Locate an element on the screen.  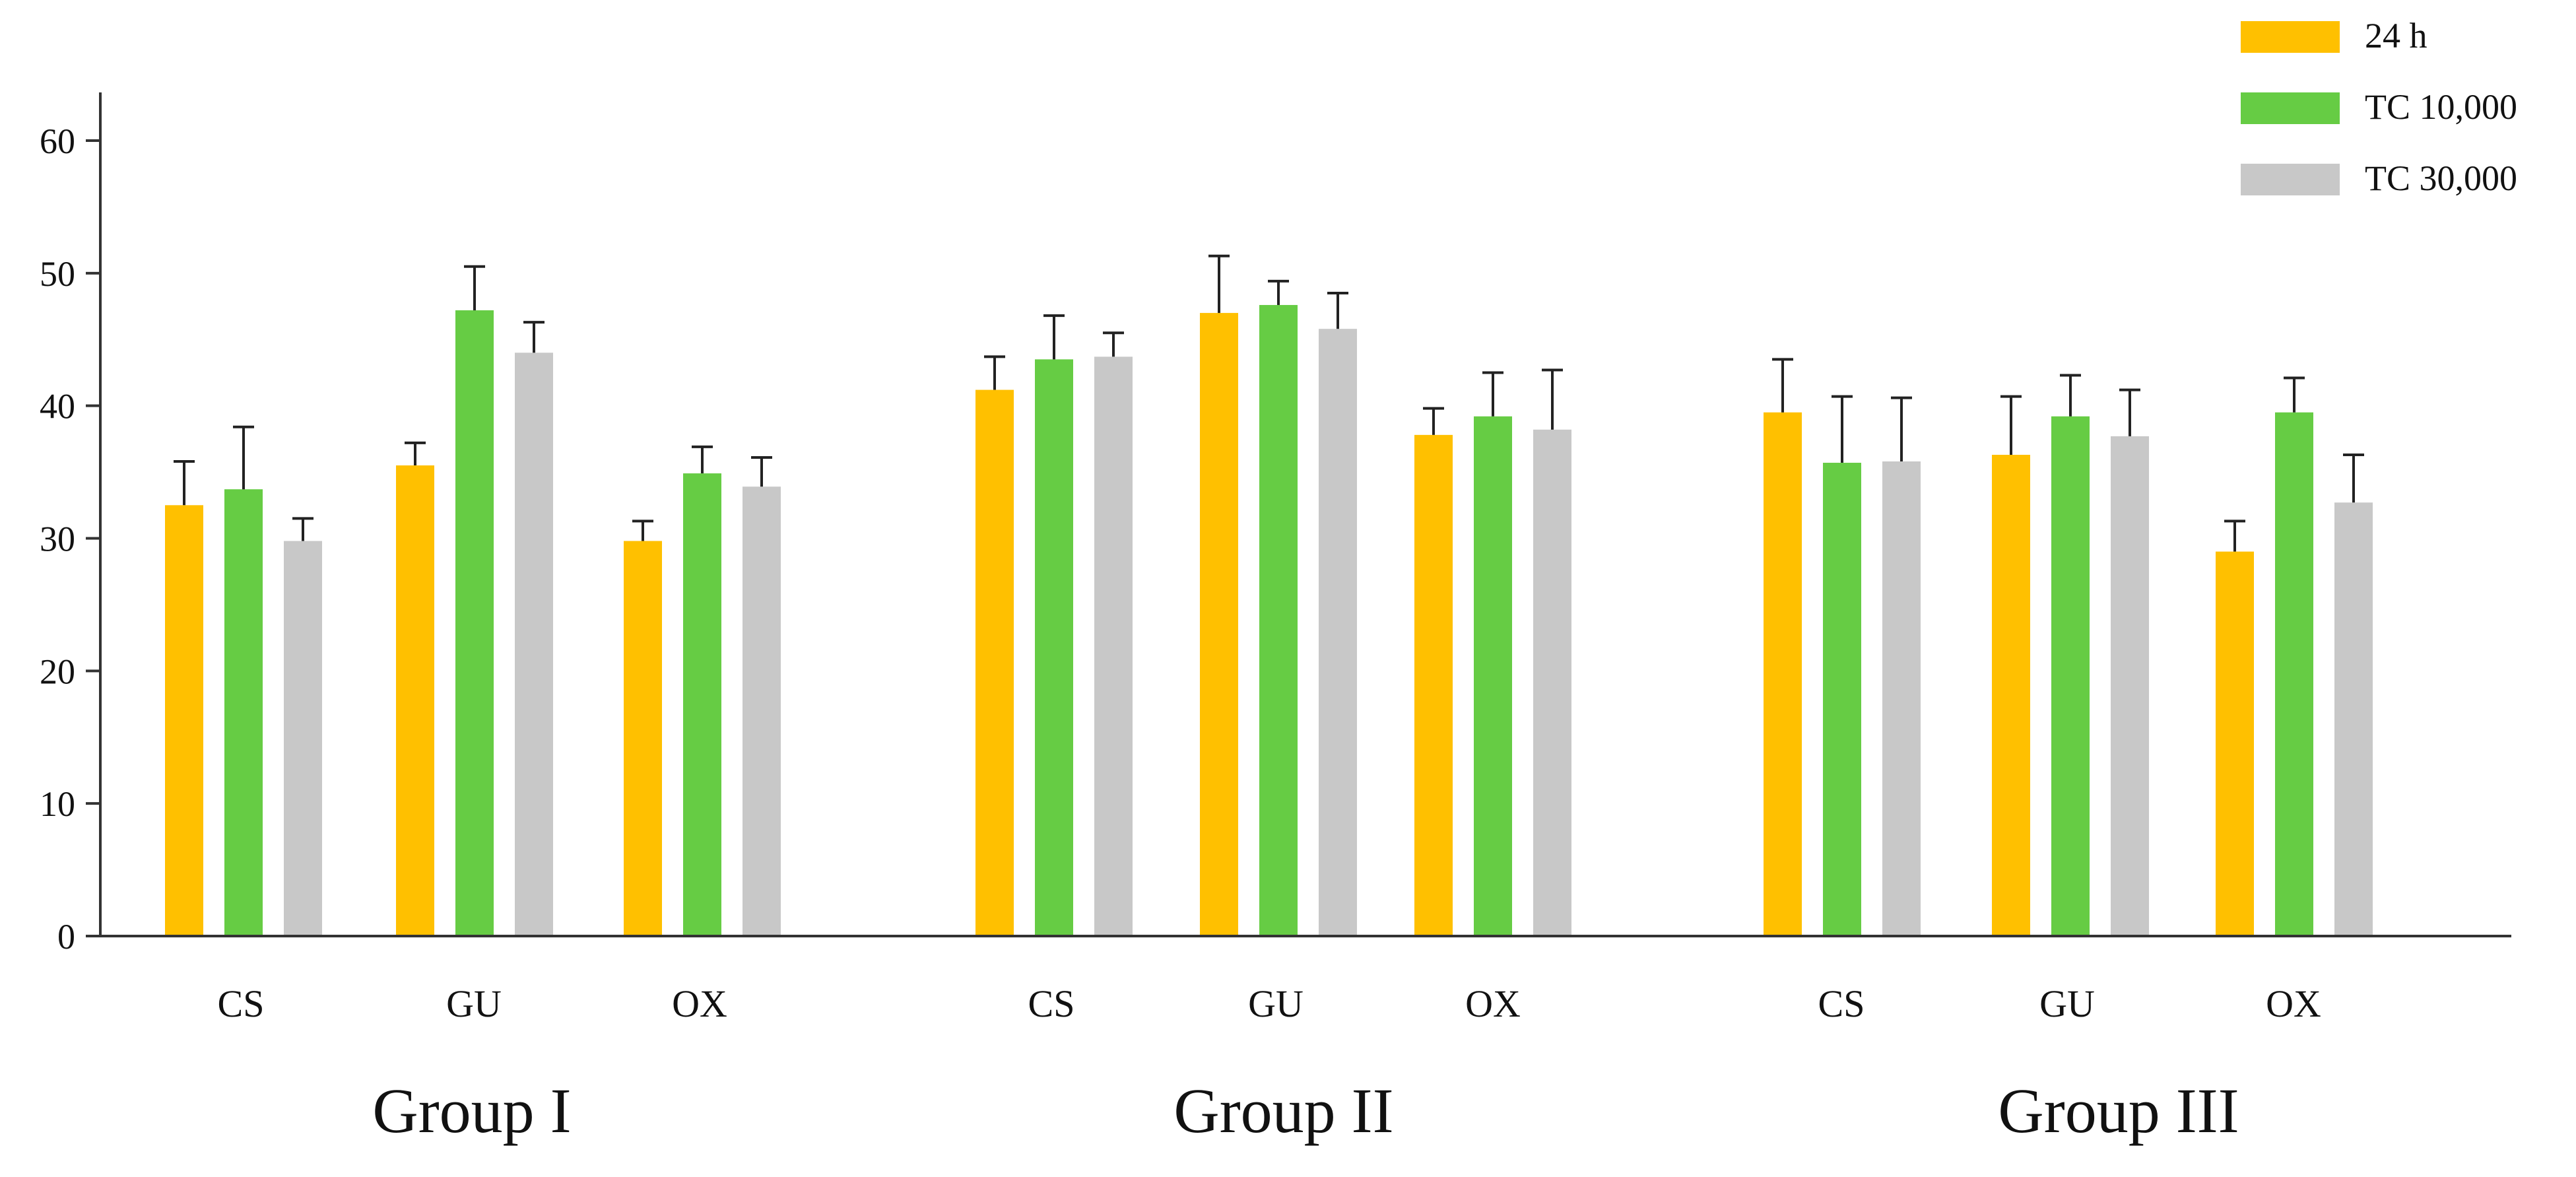
y-tick-label: 60 is located at coordinates (57, 141).